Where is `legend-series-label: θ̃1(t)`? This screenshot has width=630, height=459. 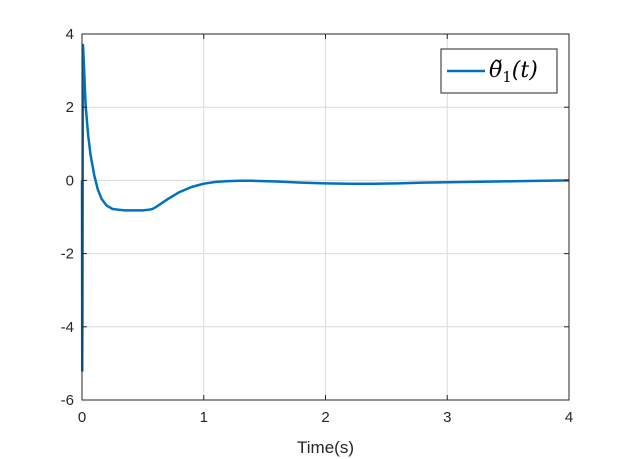 legend-series-label: θ̃1(t) is located at coordinates (513, 72).